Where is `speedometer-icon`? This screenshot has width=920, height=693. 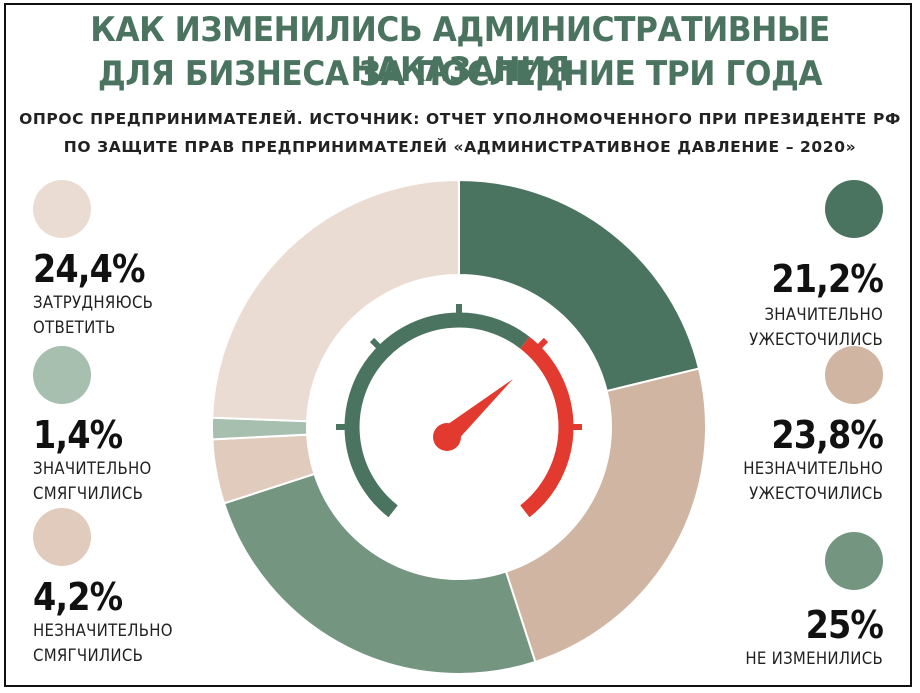
speedometer-icon is located at coordinates (459, 411).